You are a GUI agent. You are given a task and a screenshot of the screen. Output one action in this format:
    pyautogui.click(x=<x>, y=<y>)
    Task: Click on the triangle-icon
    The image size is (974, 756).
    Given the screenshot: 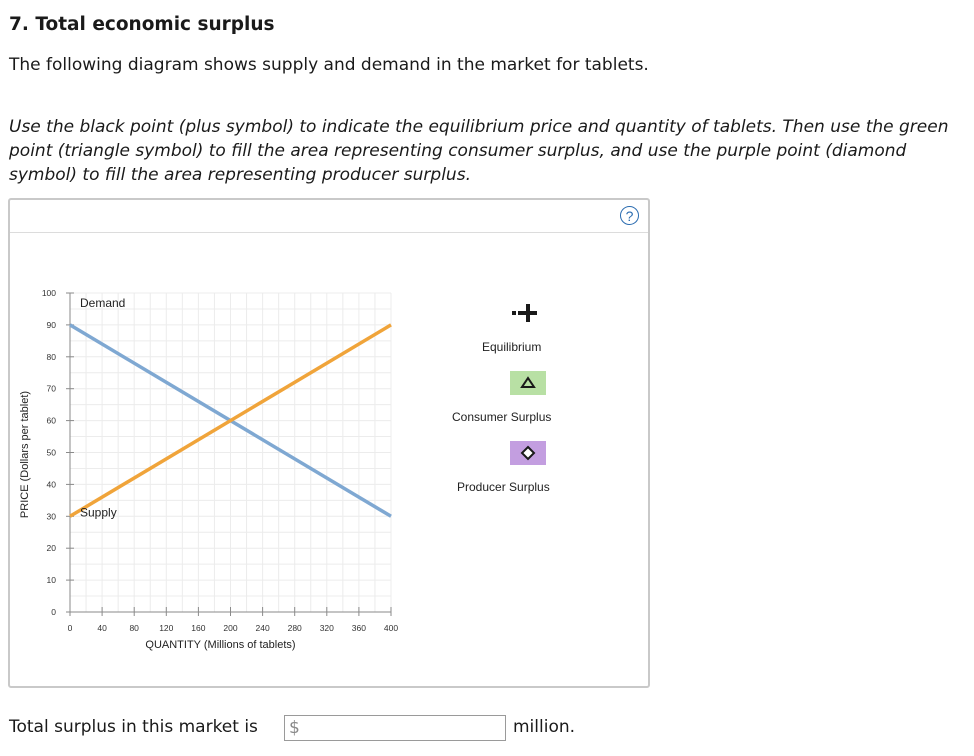 What is the action you would take?
    pyautogui.click(x=528, y=383)
    